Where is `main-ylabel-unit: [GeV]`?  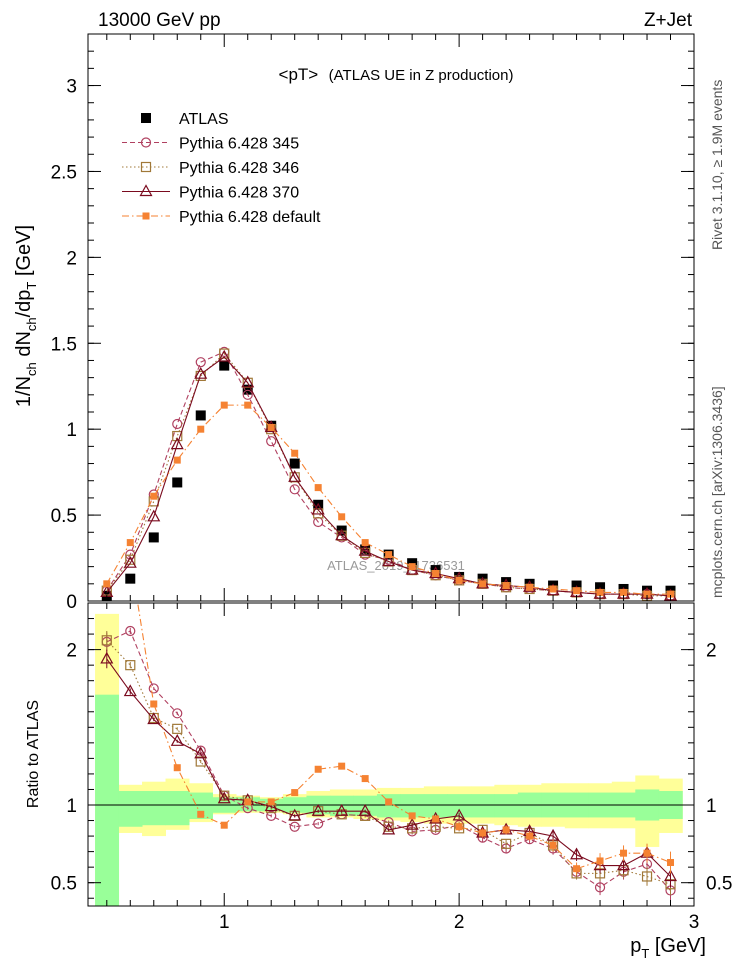 main-ylabel-unit: [GeV] is located at coordinates (24, 253).